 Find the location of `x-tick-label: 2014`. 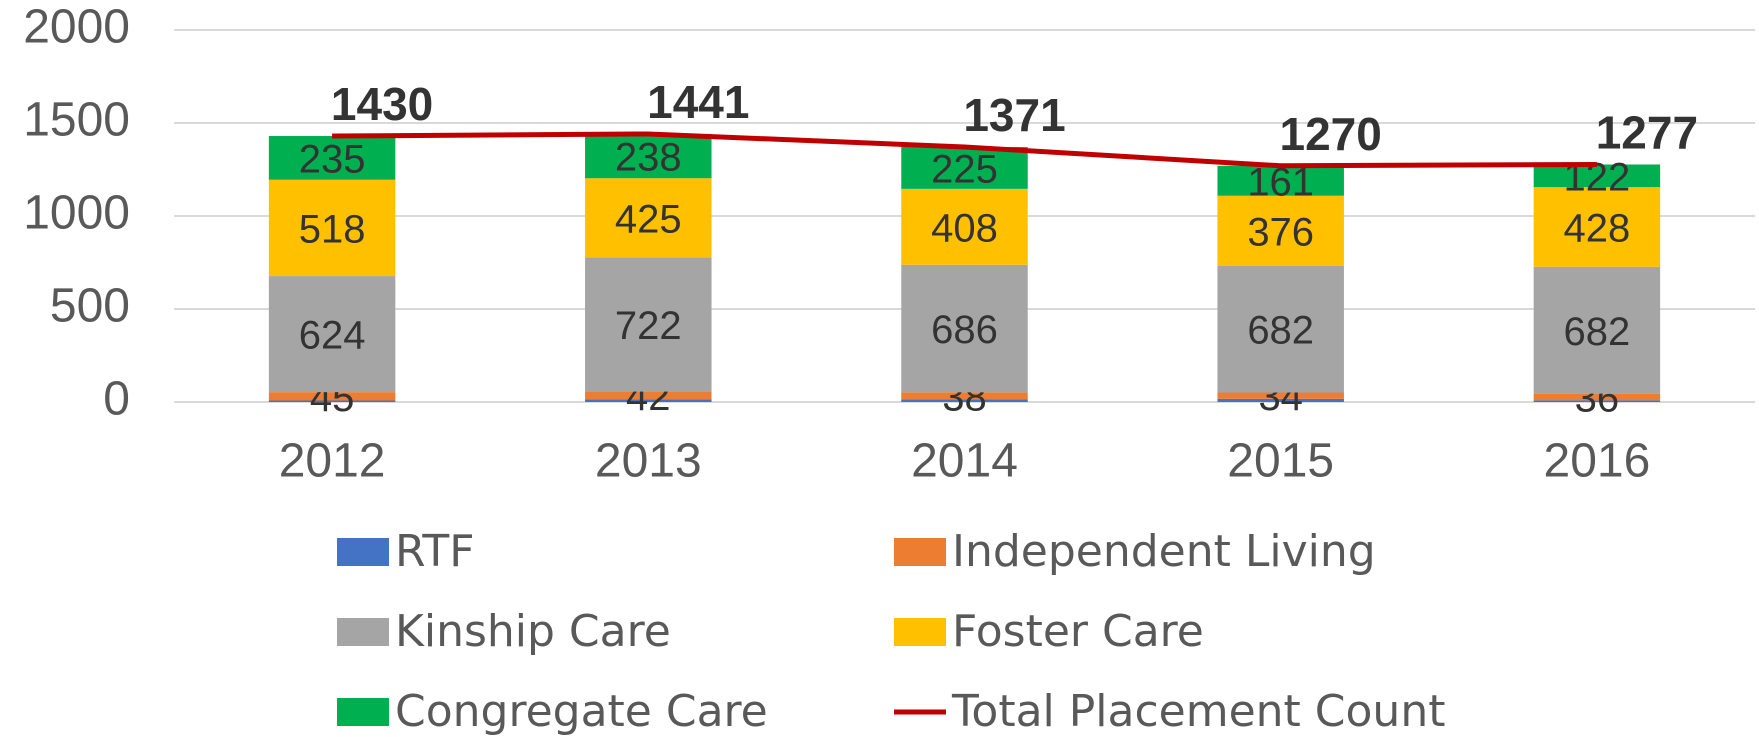

x-tick-label: 2014 is located at coordinates (964, 461).